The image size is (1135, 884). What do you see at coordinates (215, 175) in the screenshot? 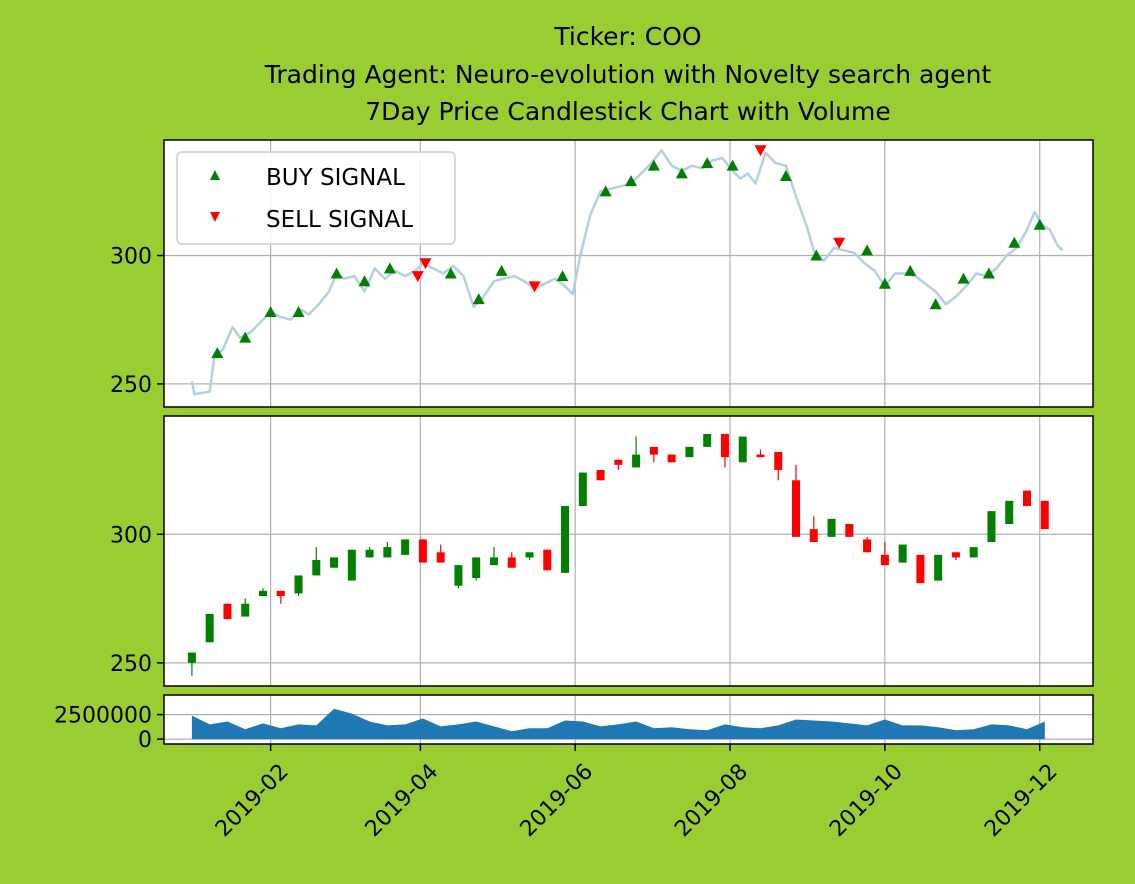
I see `legend-buy-marker` at bounding box center [215, 175].